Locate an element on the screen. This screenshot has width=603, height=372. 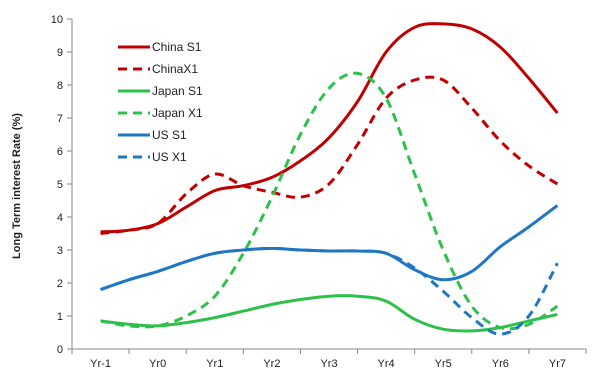
y-axis: 0 1 2 3 4 5 6 7 8 9 10 is located at coordinates (61, 185).